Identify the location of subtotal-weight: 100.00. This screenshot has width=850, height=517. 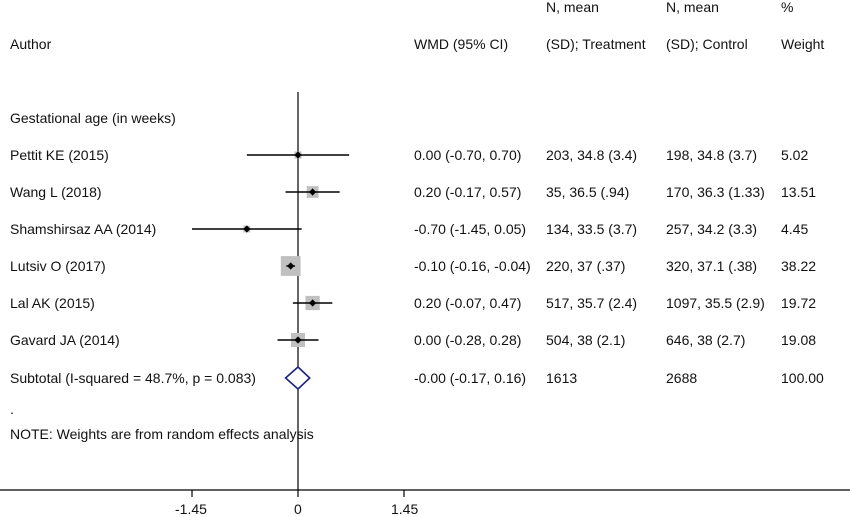
(802, 378).